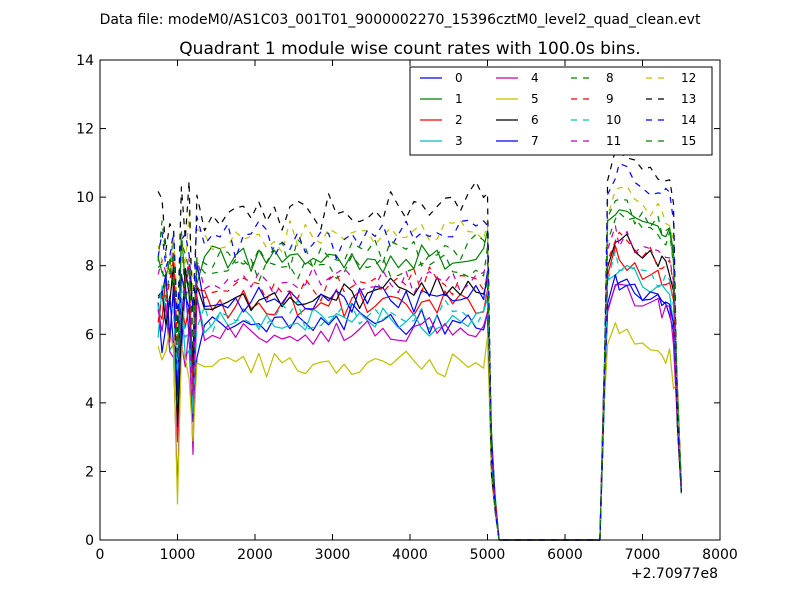 The height and width of the screenshot is (600, 800). I want to click on legend-label-9: 9, so click(610, 99).